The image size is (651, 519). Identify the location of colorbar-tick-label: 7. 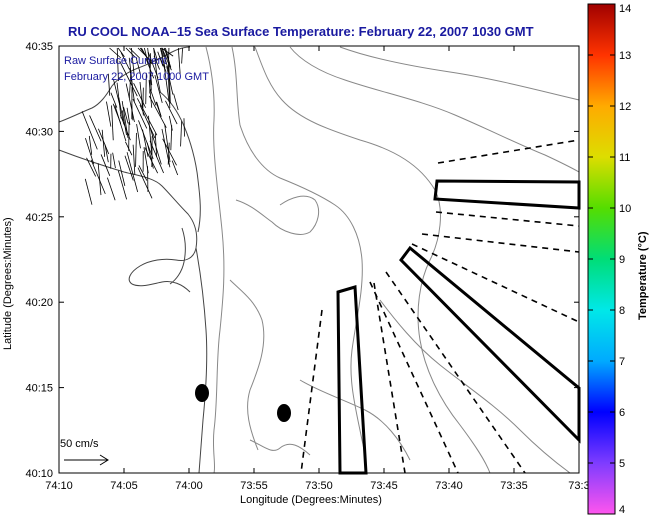
(622, 362).